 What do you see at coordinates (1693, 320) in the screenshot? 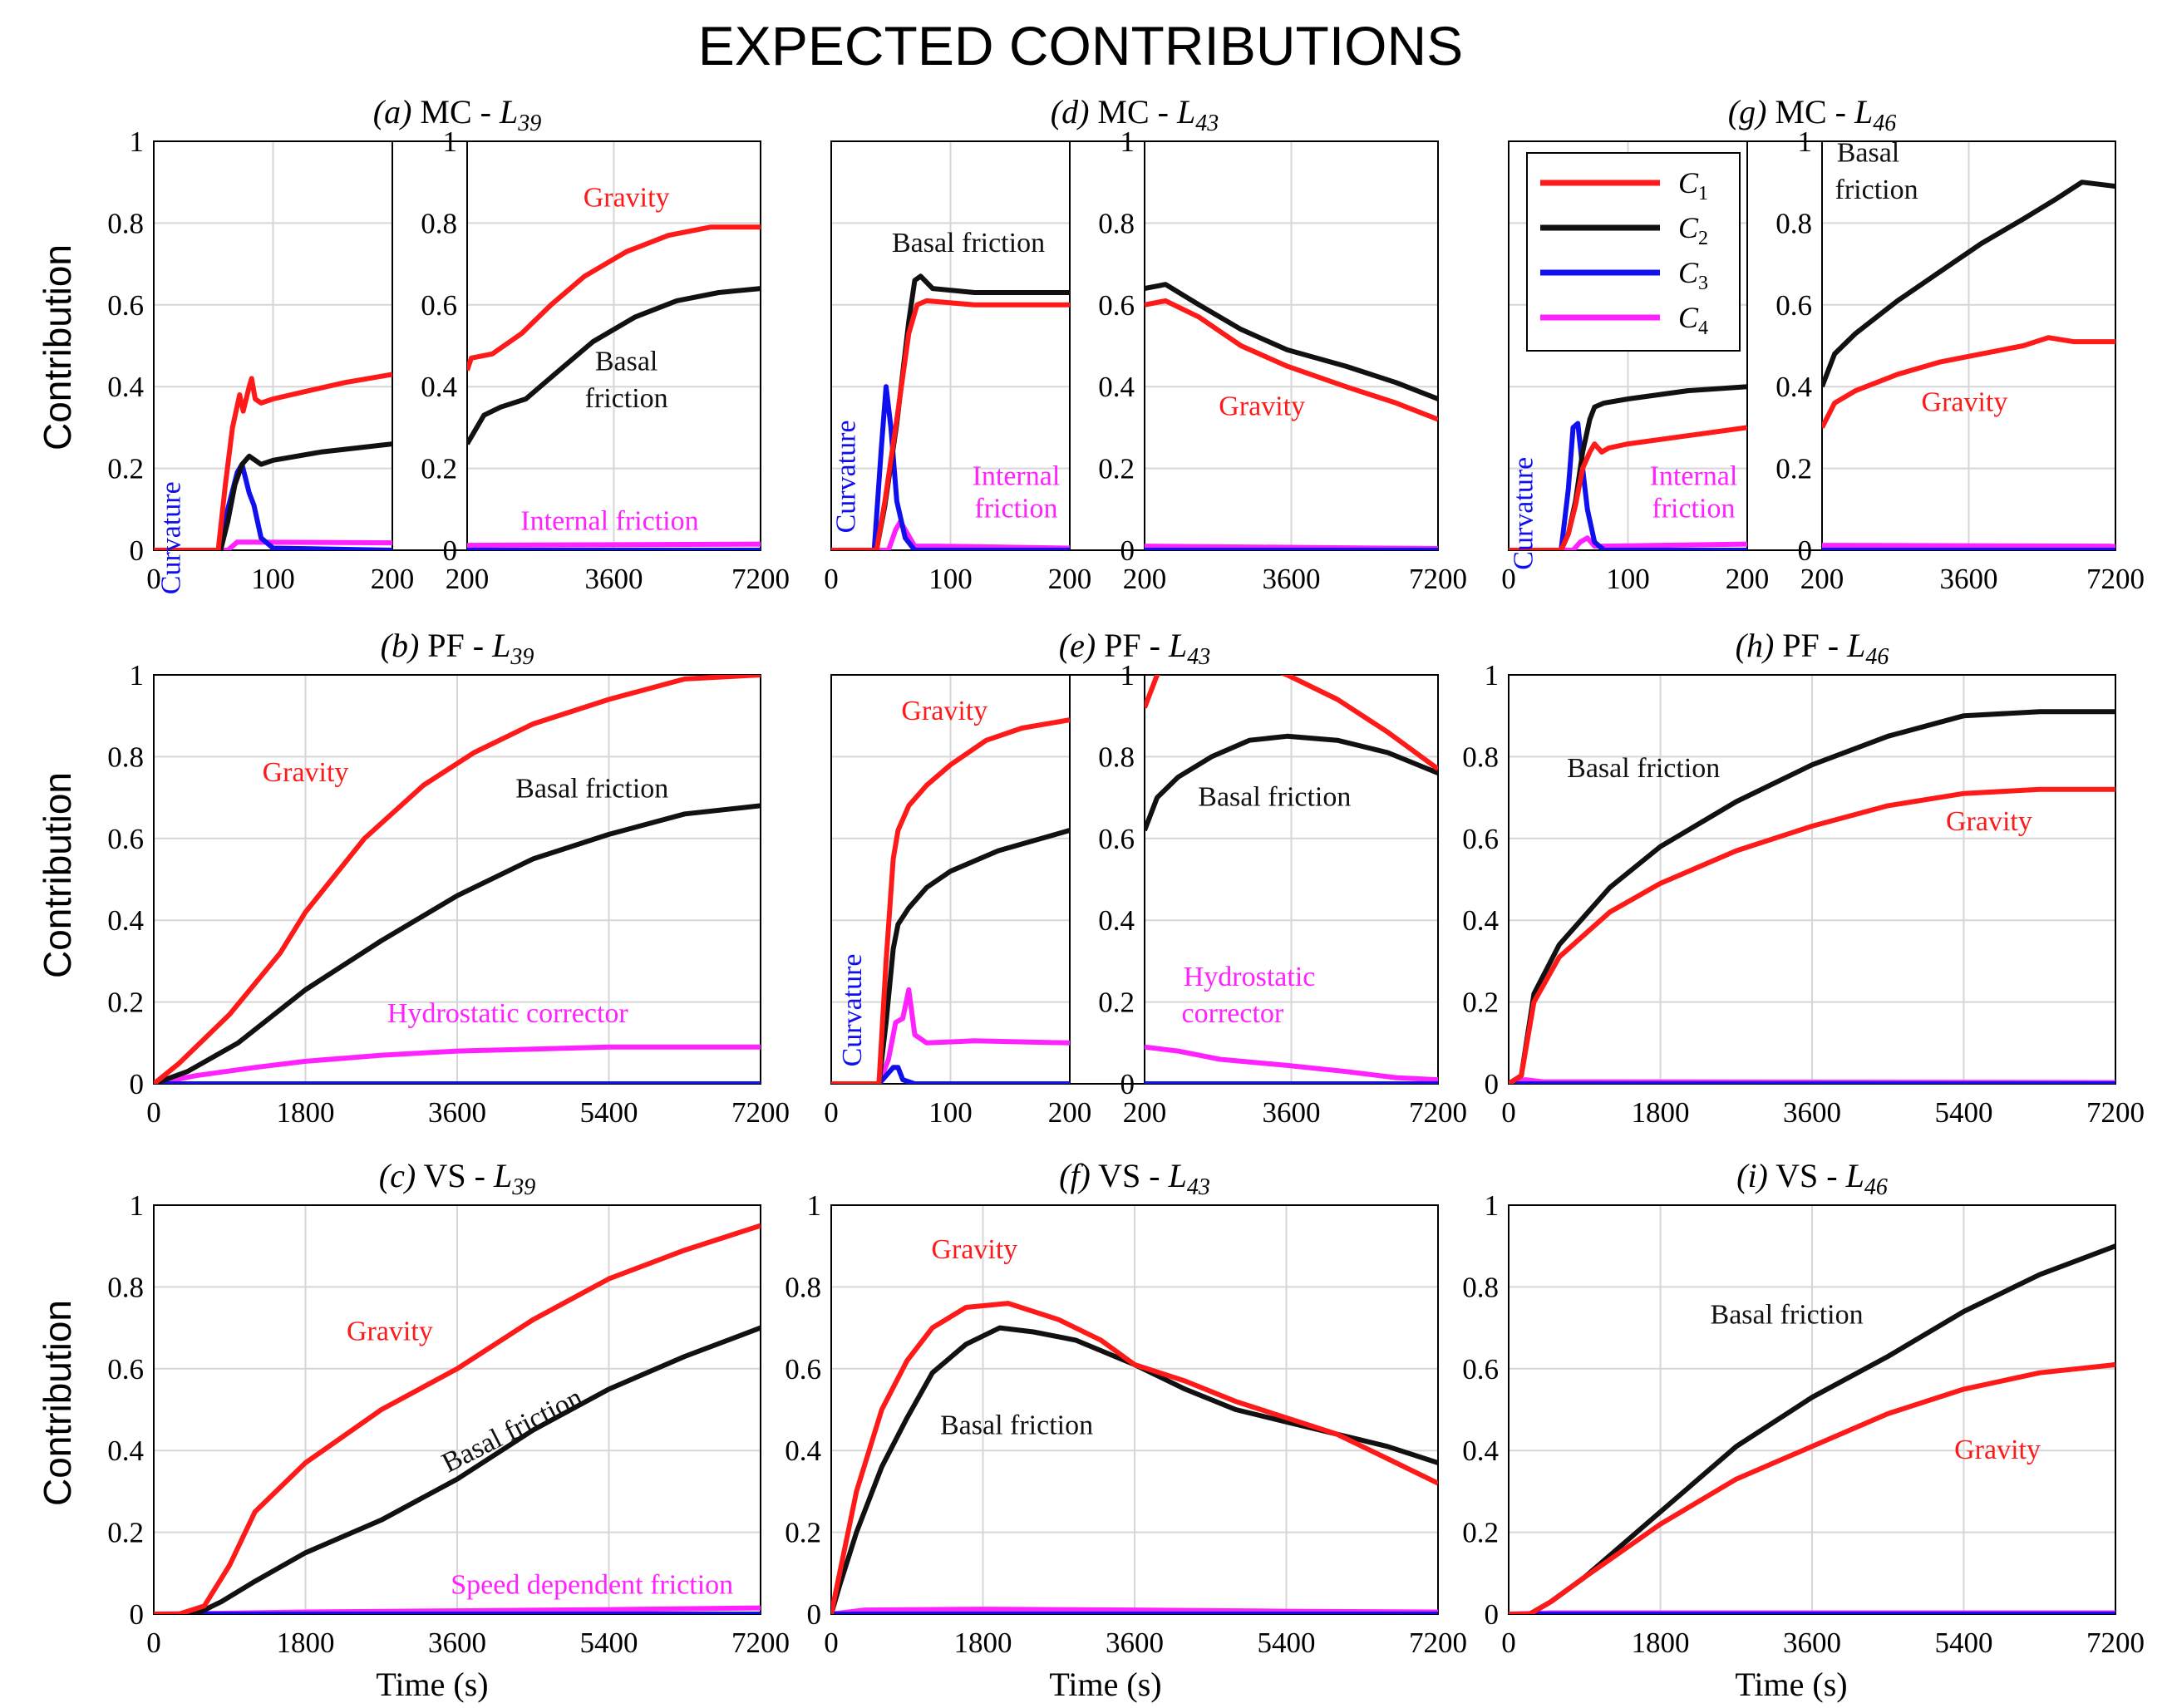
I see `legend-label-C4: C4` at bounding box center [1693, 320].